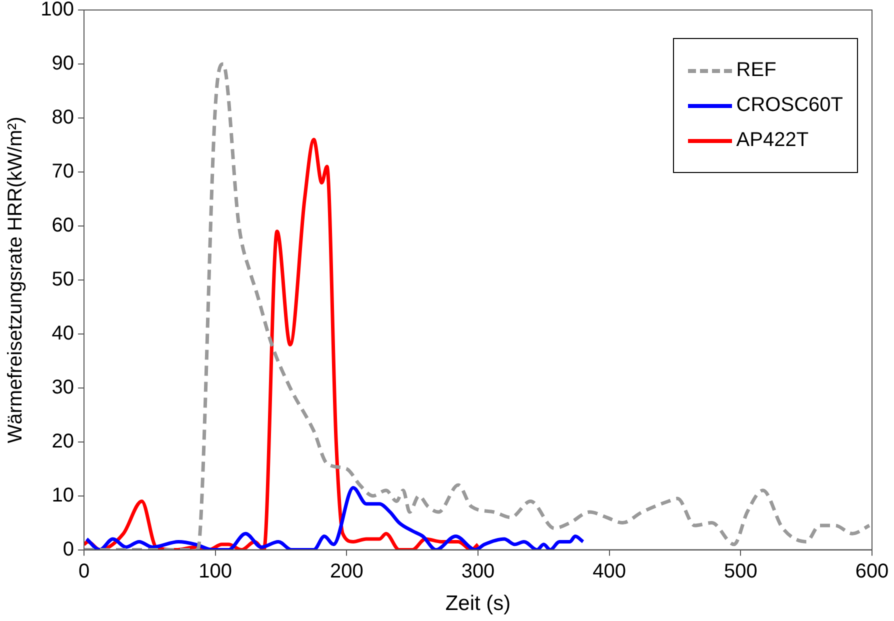  What do you see at coordinates (741, 571) in the screenshot?
I see `x-tick-label: 500` at bounding box center [741, 571].